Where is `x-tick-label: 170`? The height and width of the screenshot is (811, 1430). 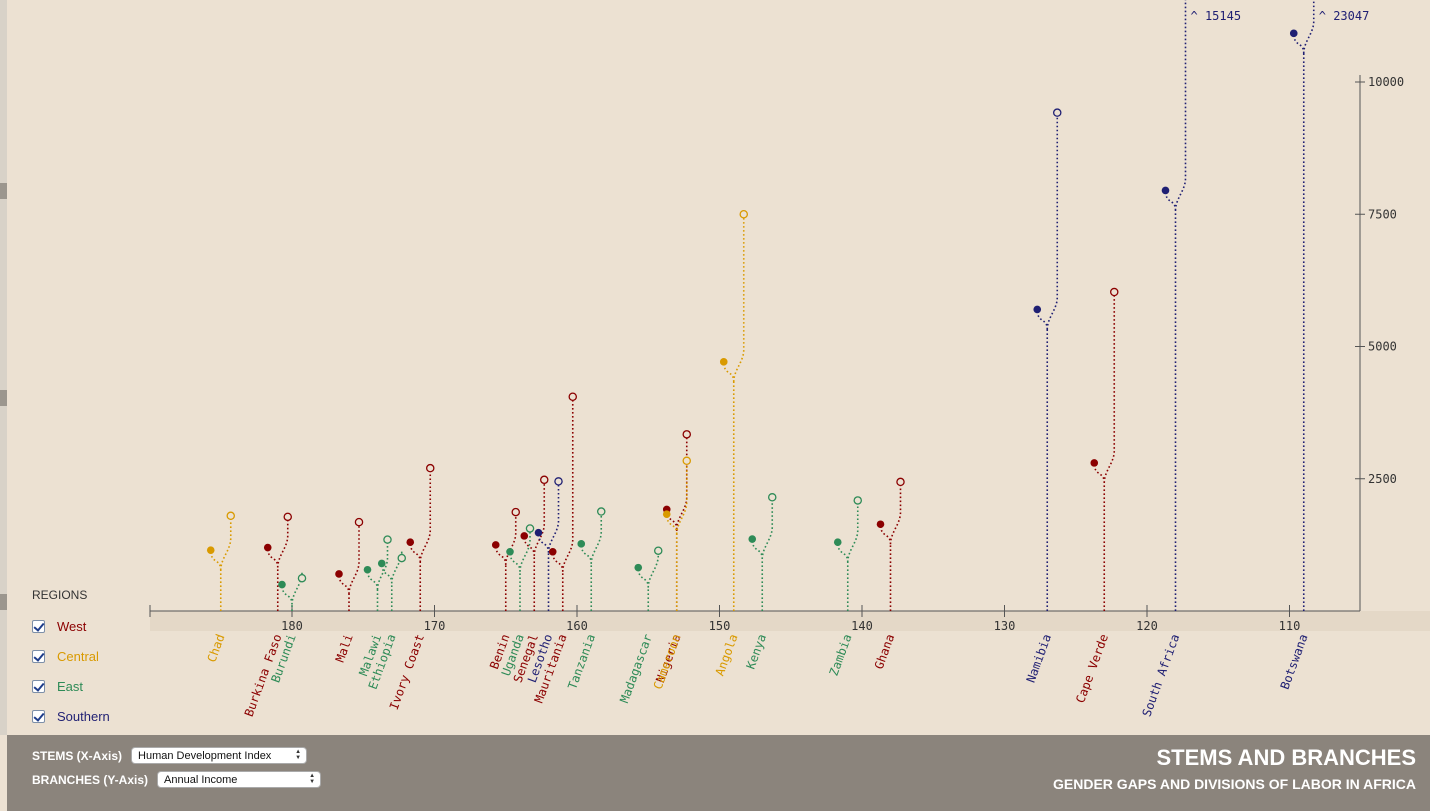
x-tick-label: 170 is located at coordinates (435, 626).